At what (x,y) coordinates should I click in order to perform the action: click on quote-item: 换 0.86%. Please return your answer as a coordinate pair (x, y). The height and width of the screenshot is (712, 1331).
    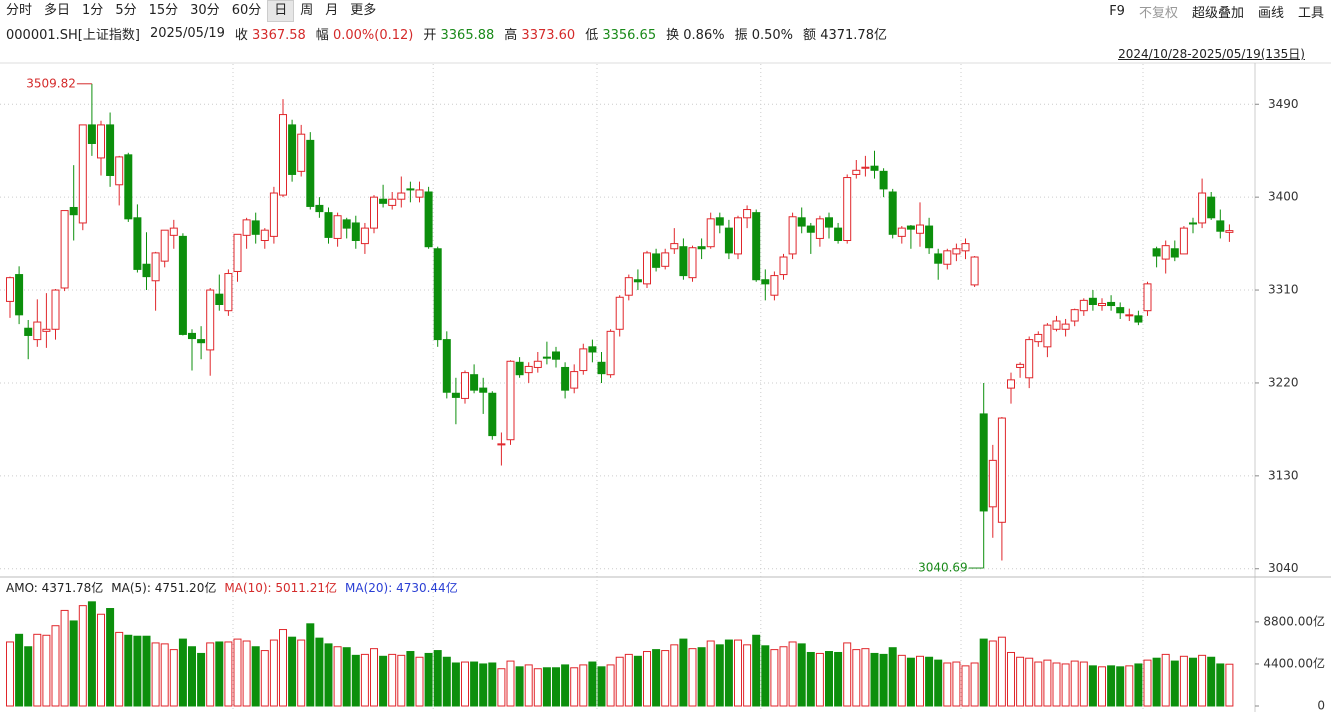
    Looking at the image, I should click on (695, 33).